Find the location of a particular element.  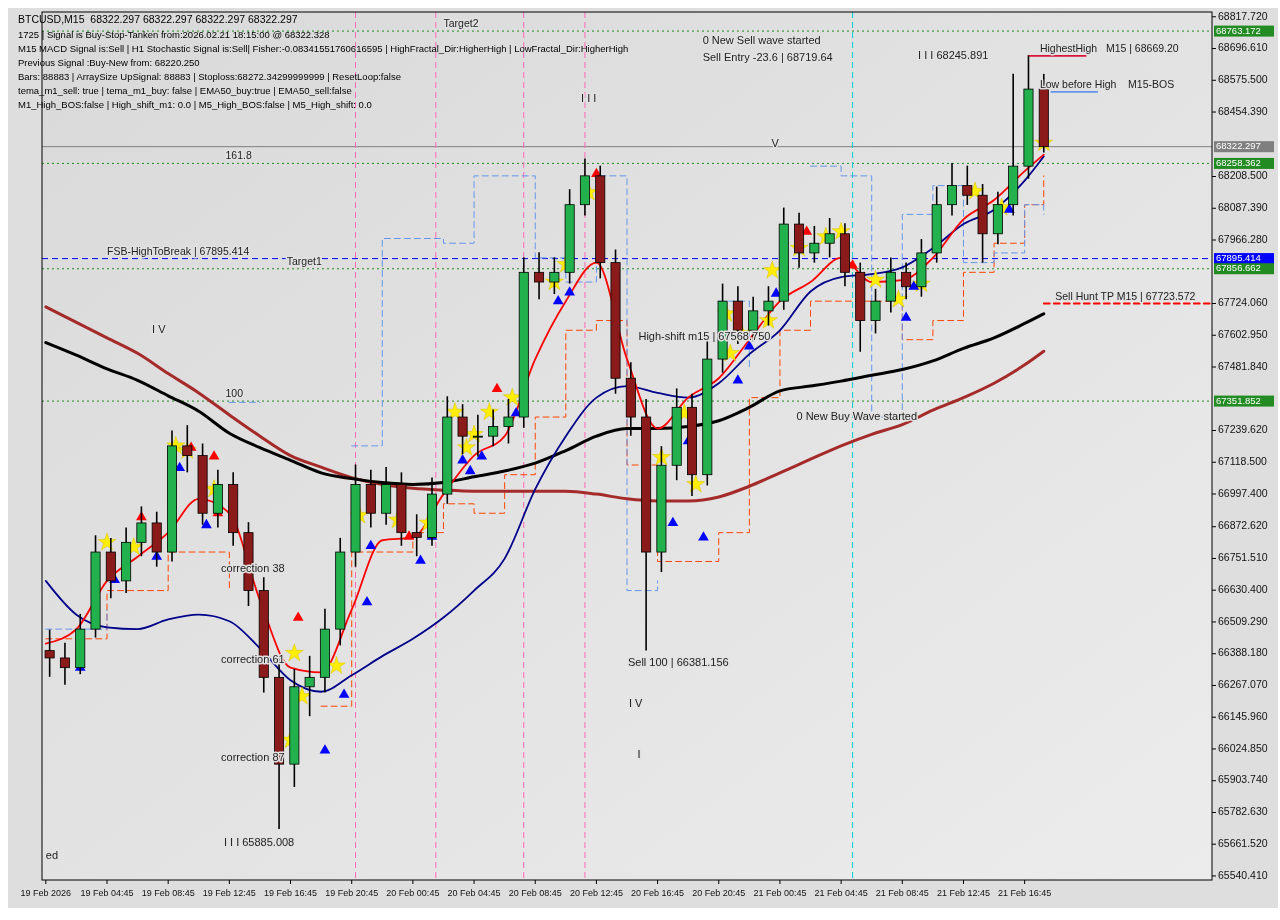

x-tick-label: 19 Feb 20:45 is located at coordinates (352, 893).